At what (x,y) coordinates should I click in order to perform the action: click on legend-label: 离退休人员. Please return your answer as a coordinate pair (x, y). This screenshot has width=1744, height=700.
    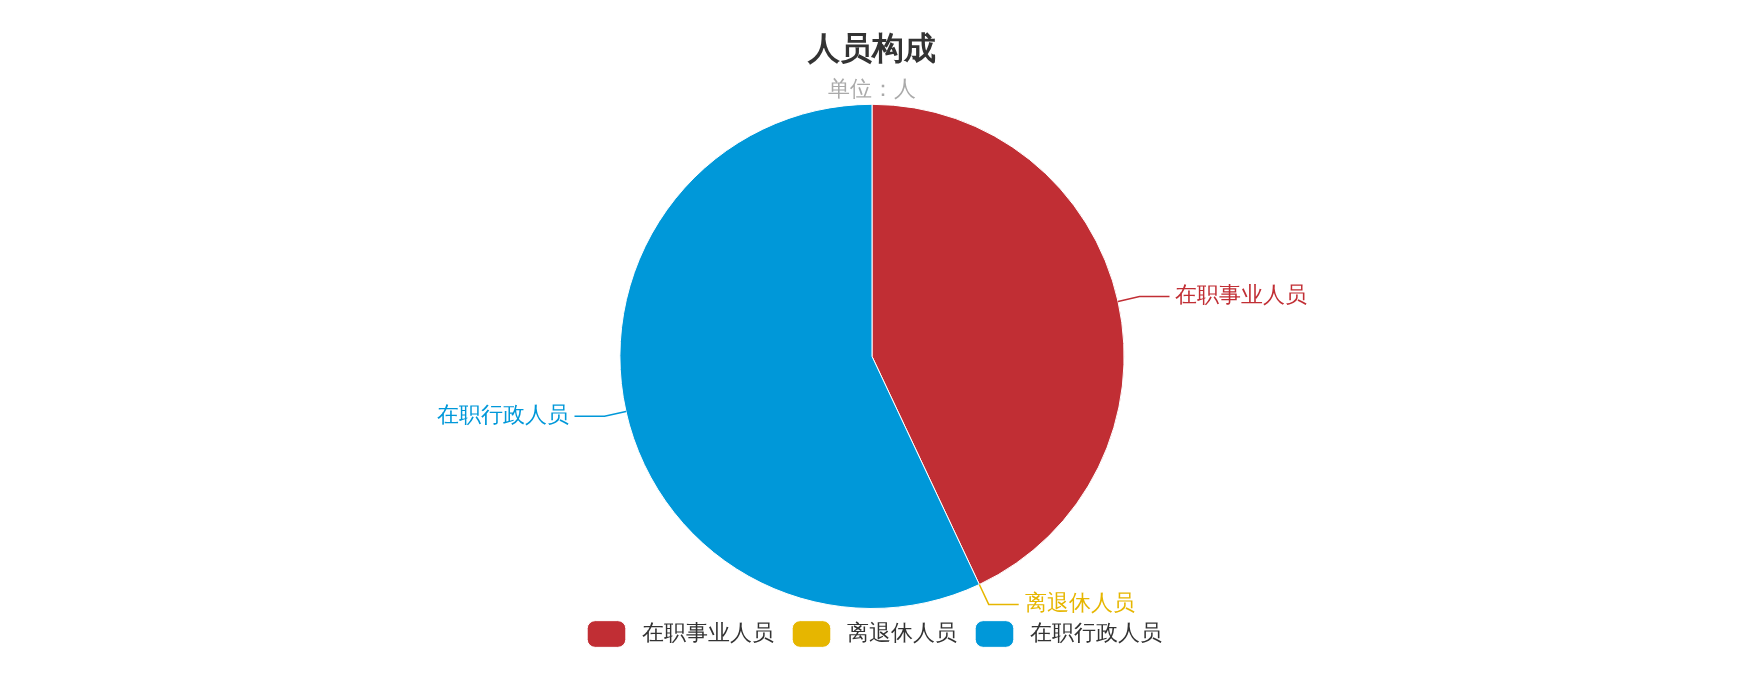
    Looking at the image, I should click on (901, 632).